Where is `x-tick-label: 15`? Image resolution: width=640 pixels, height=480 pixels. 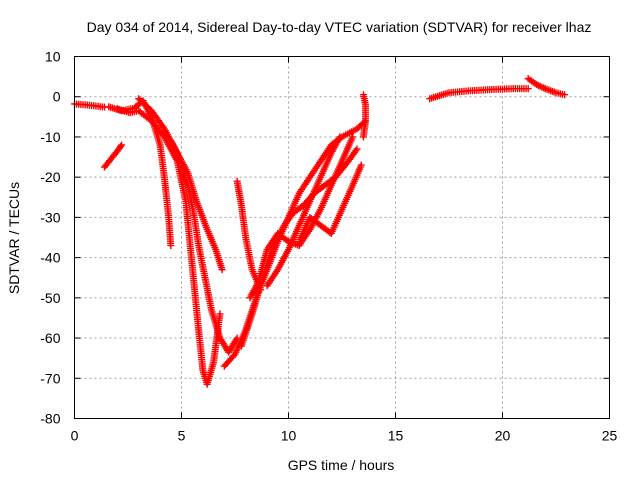 x-tick-label: 15 is located at coordinates (396, 436).